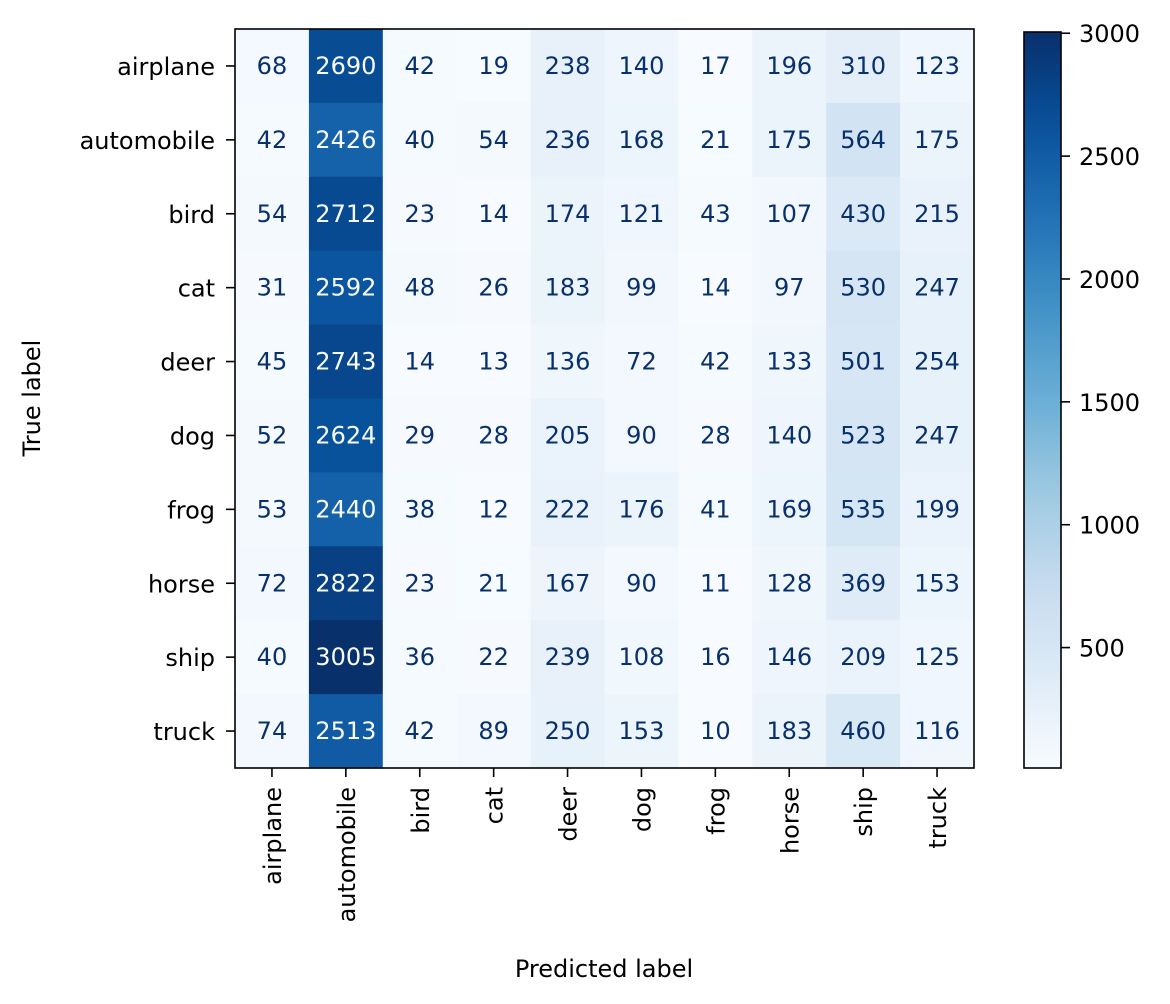  Describe the element at coordinates (419, 435) in the screenshot. I see `cell-value-label: 29` at that location.